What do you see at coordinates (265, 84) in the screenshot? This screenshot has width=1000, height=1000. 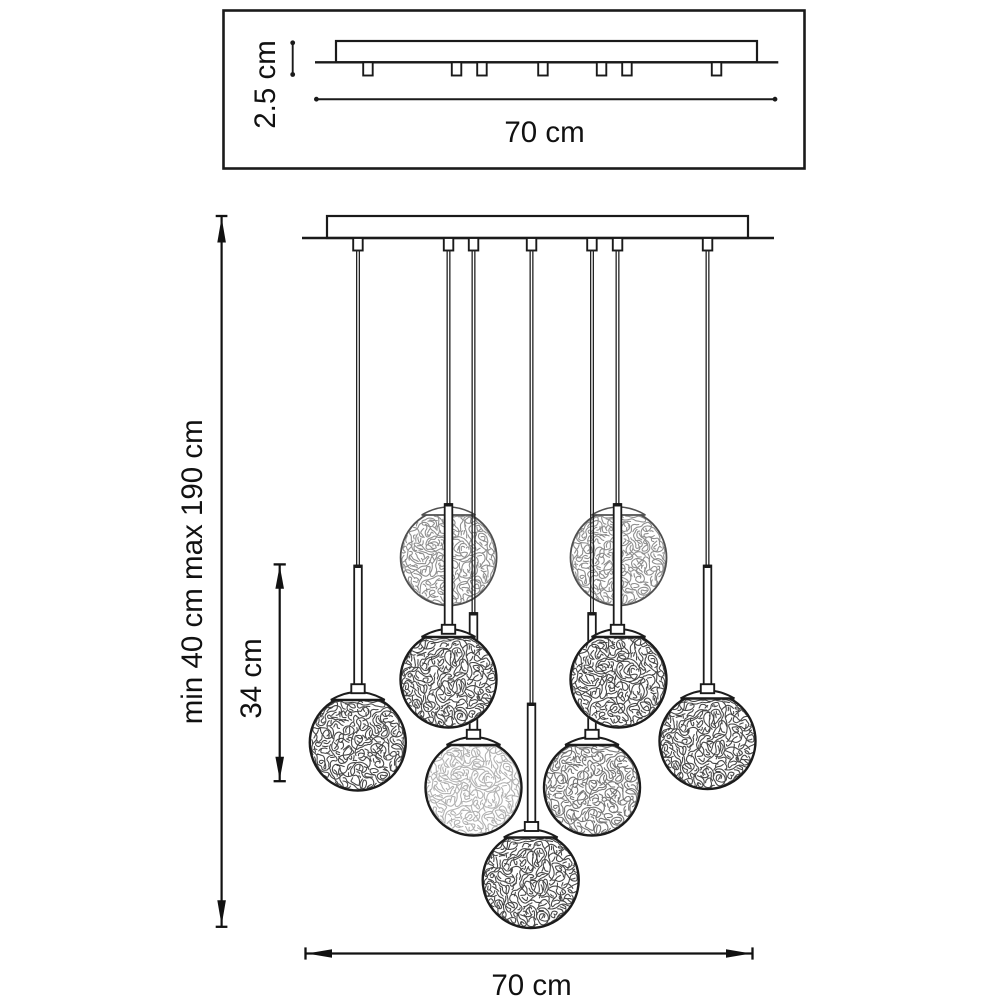 I see `svg-text: 2.5 cm` at bounding box center [265, 84].